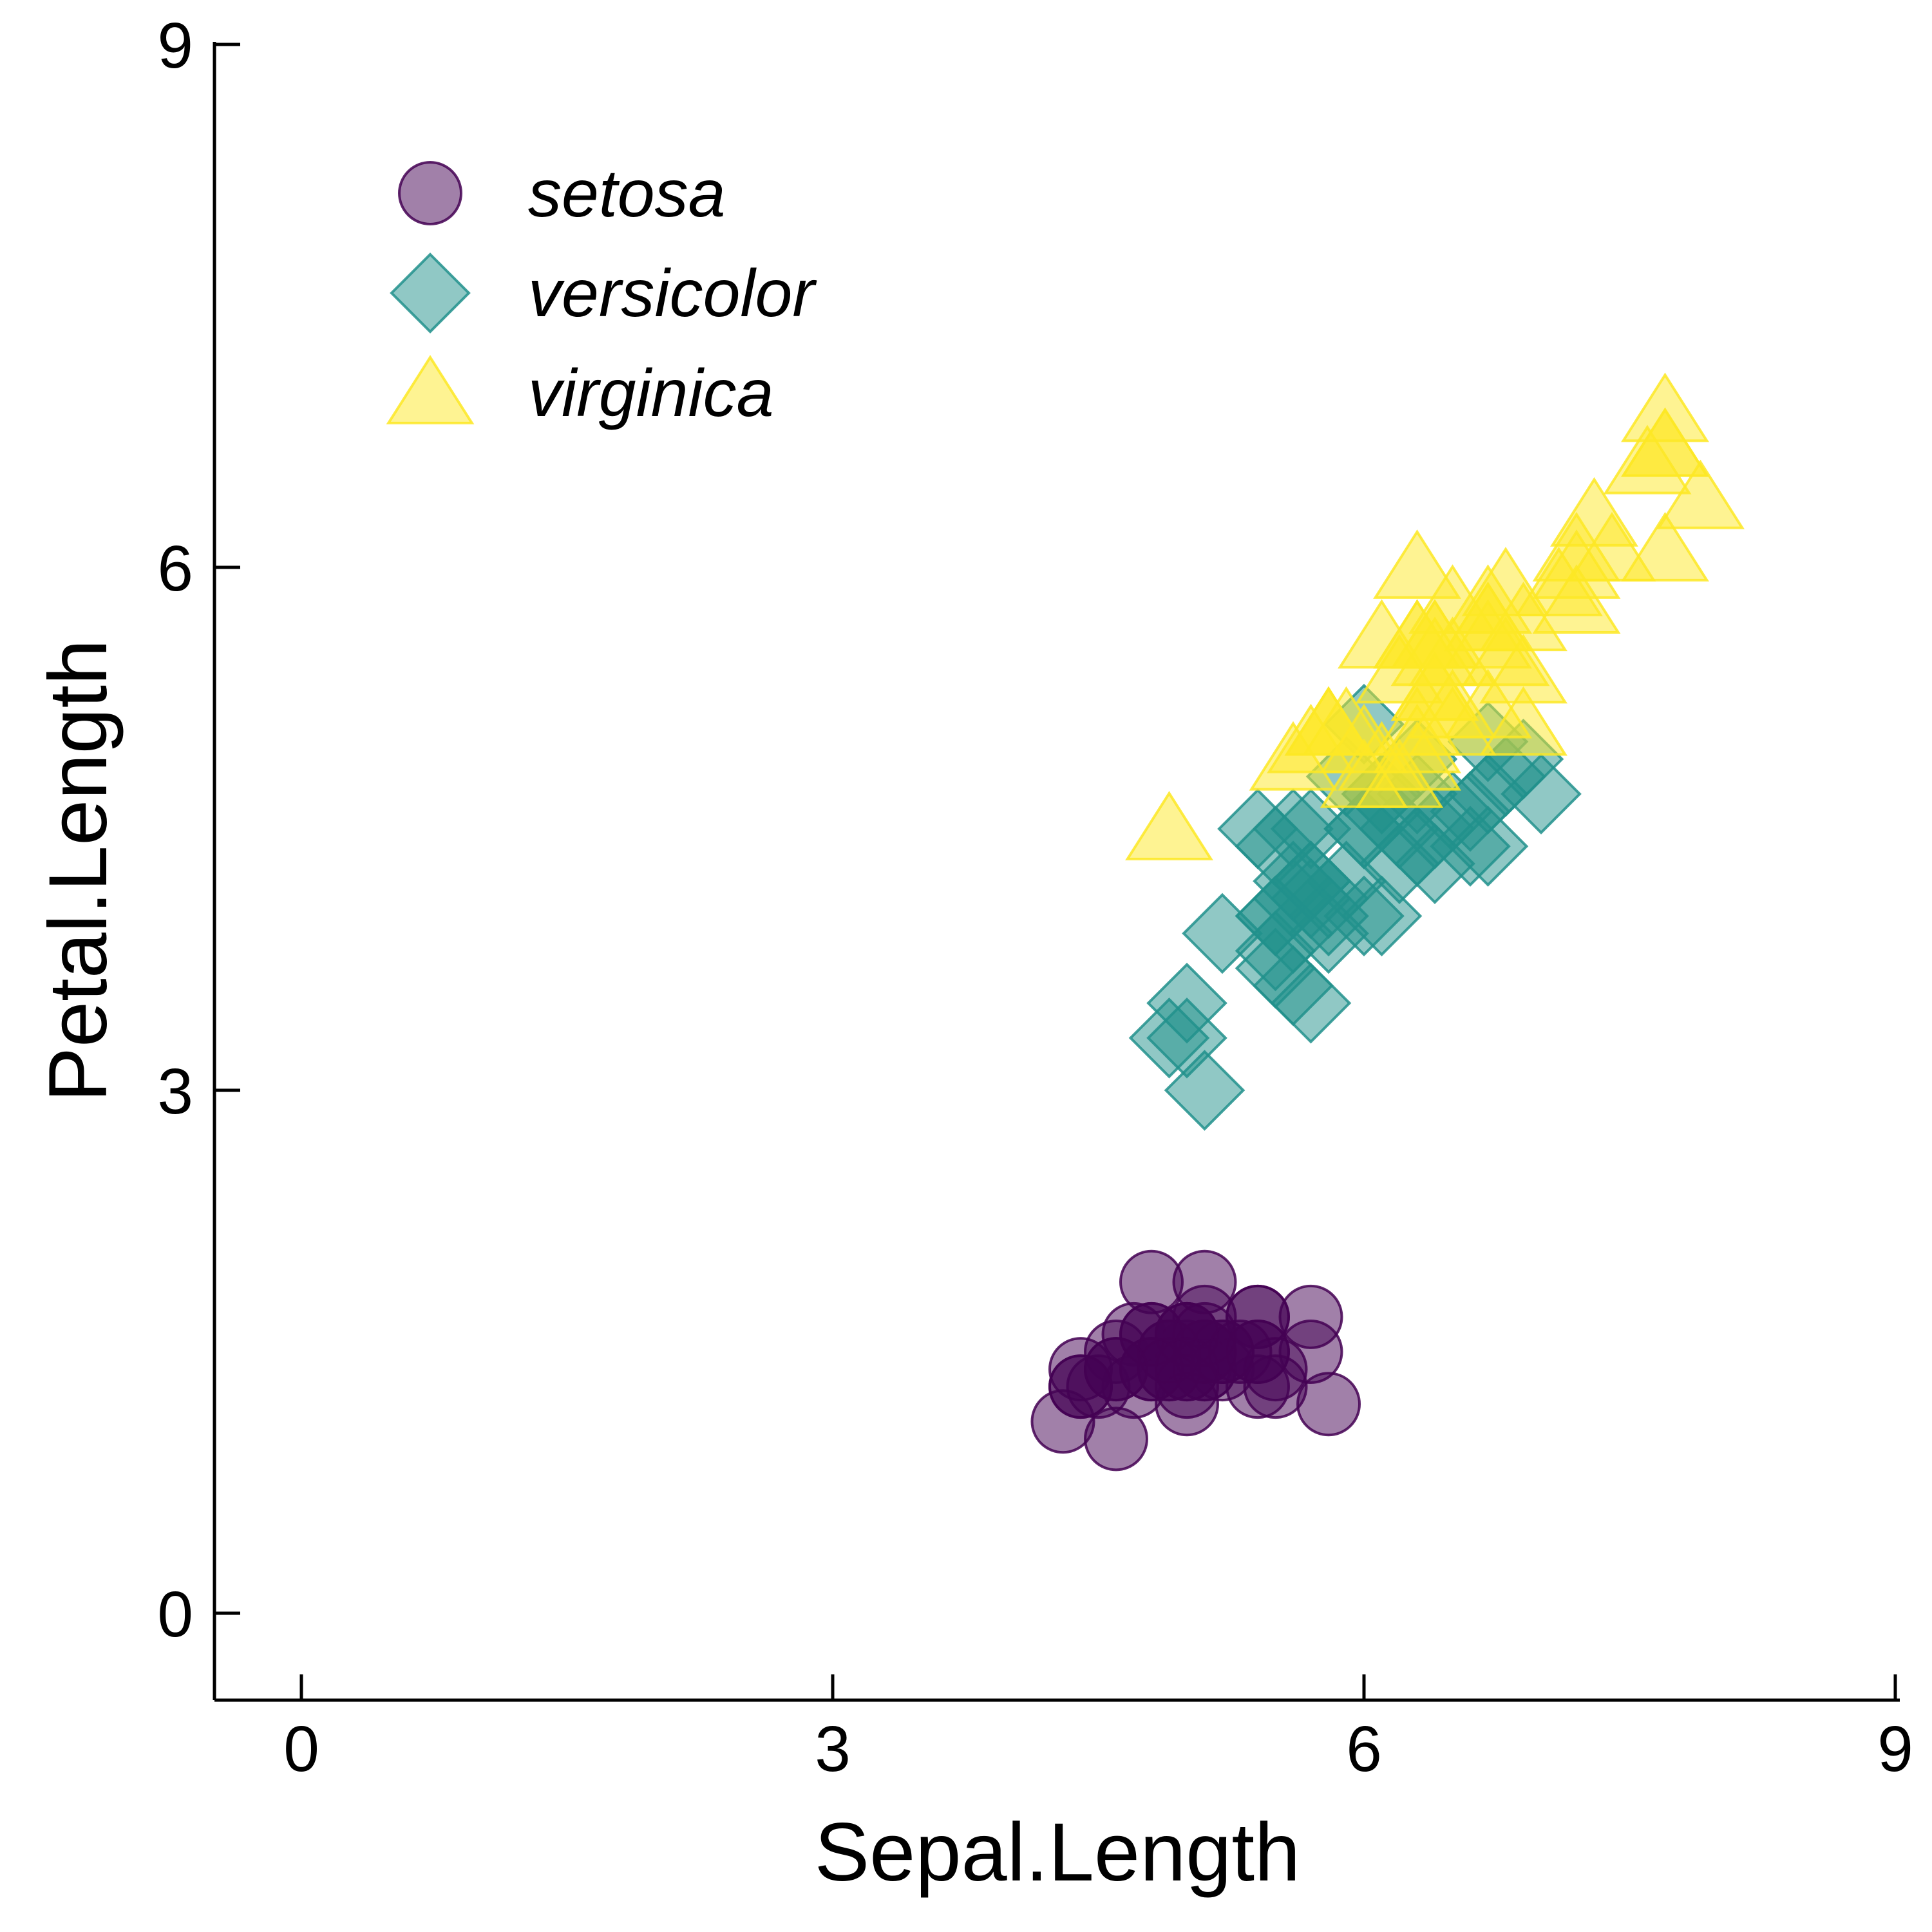  What do you see at coordinates (833, 1749) in the screenshot?
I see `x-tick-label: 3` at bounding box center [833, 1749].